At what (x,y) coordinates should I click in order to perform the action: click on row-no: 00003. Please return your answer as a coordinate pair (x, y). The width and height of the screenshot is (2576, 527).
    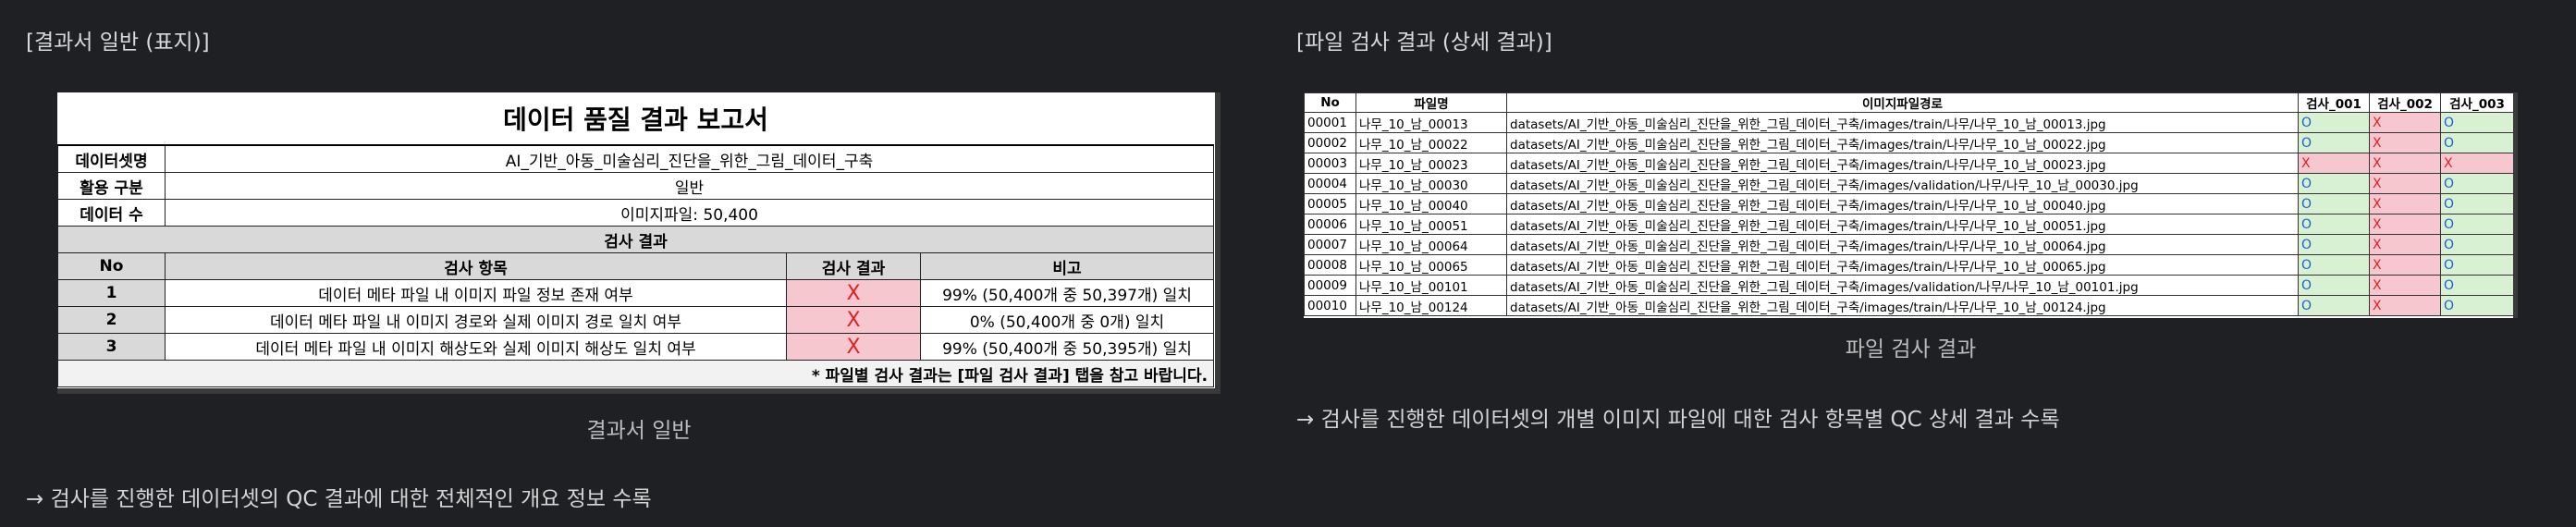
    Looking at the image, I should click on (1330, 163).